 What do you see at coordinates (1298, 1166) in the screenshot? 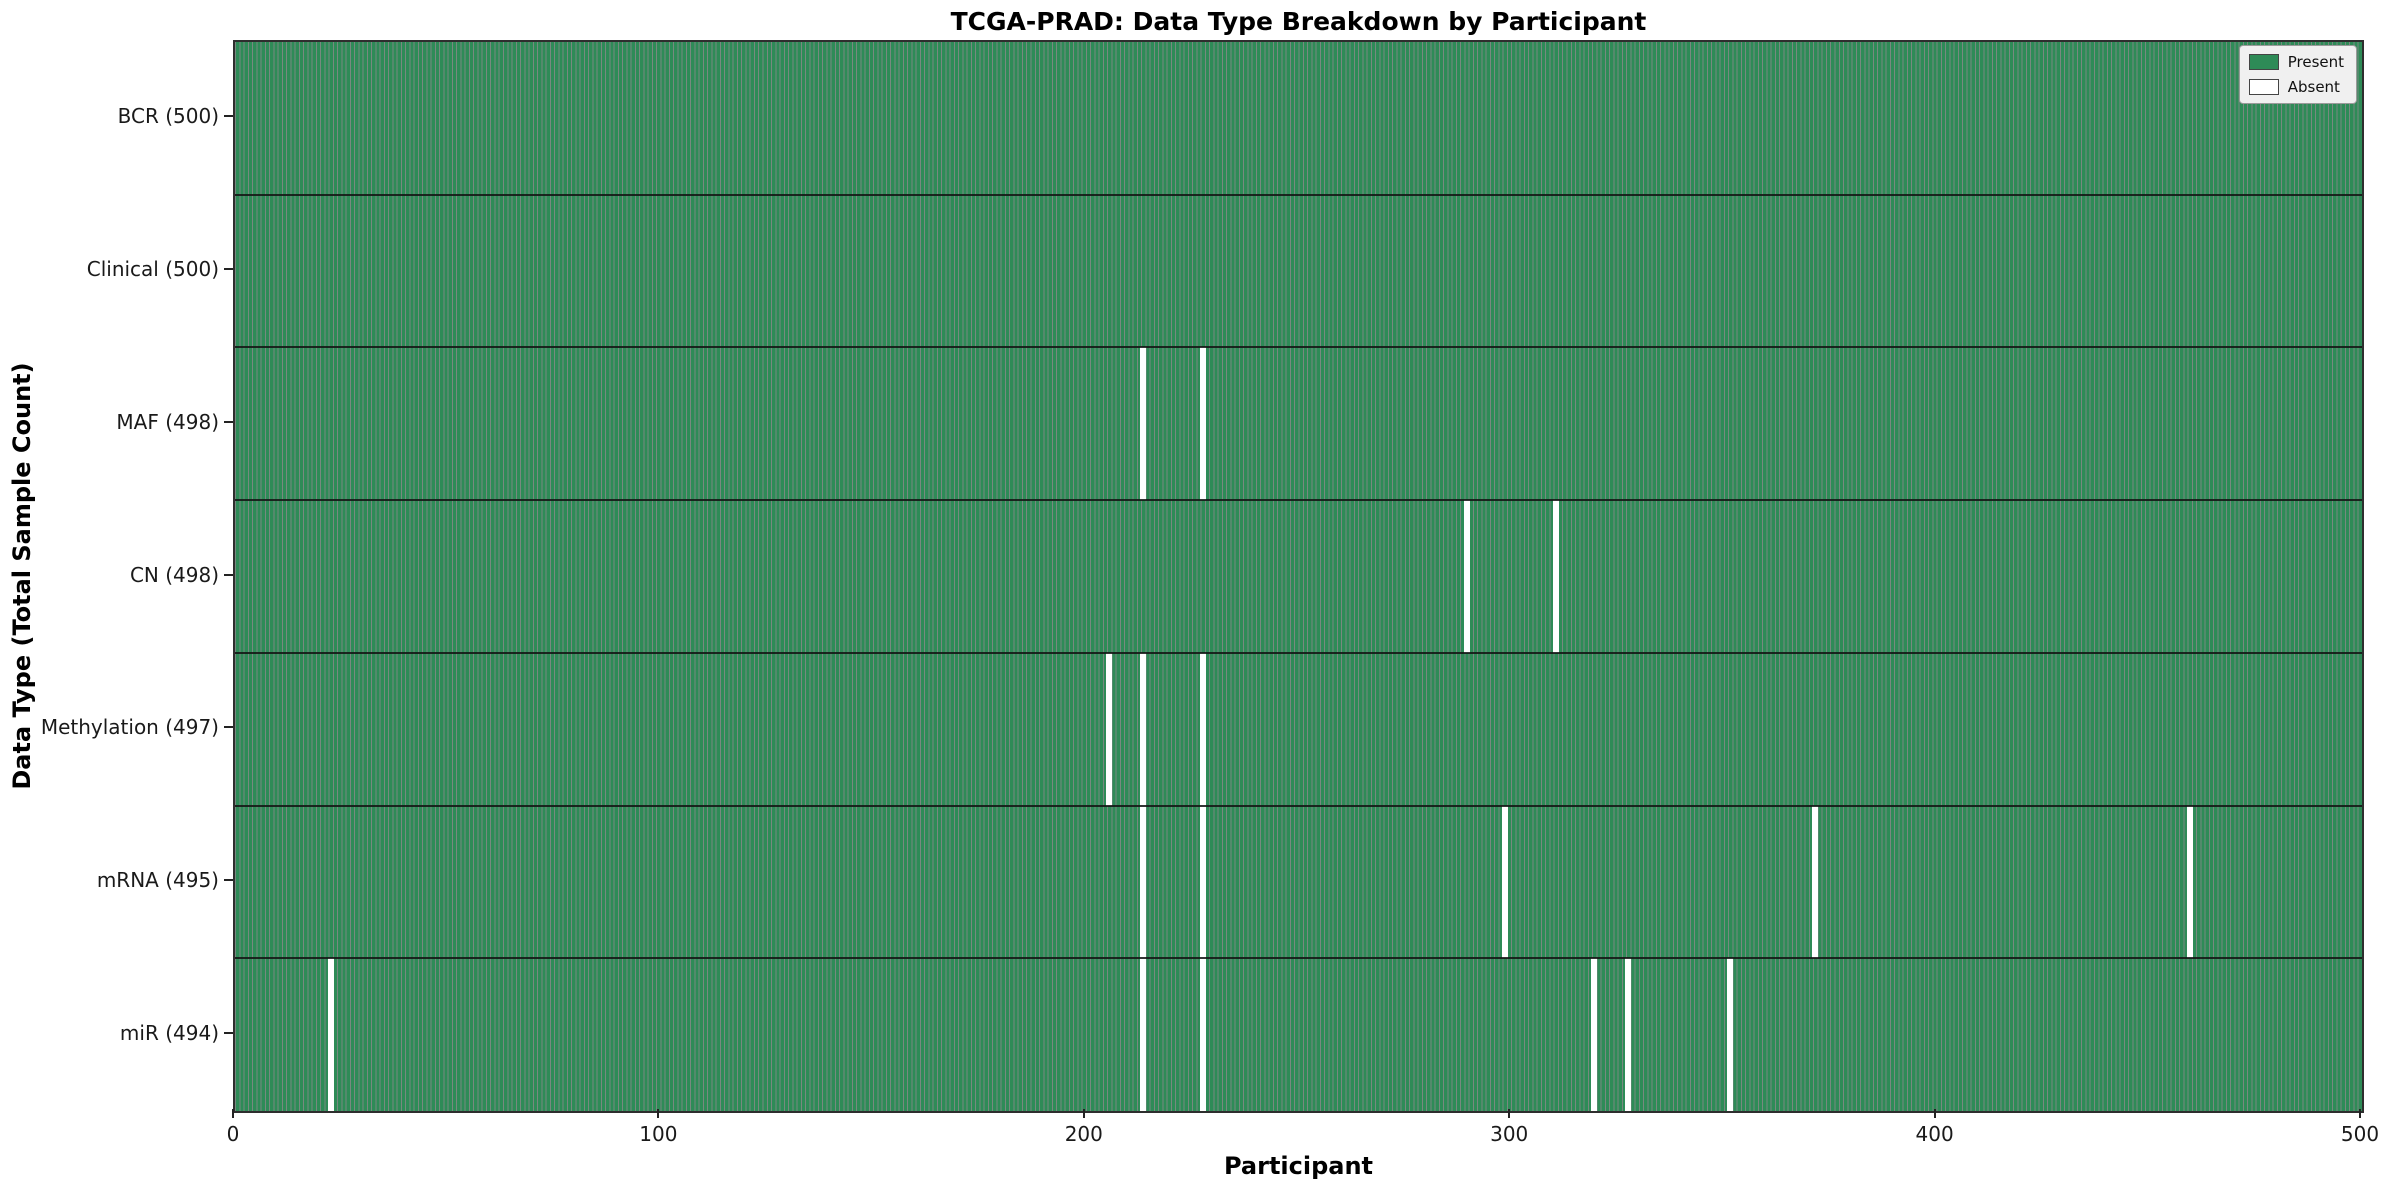
I see `x-axis-label: Participant` at bounding box center [1298, 1166].